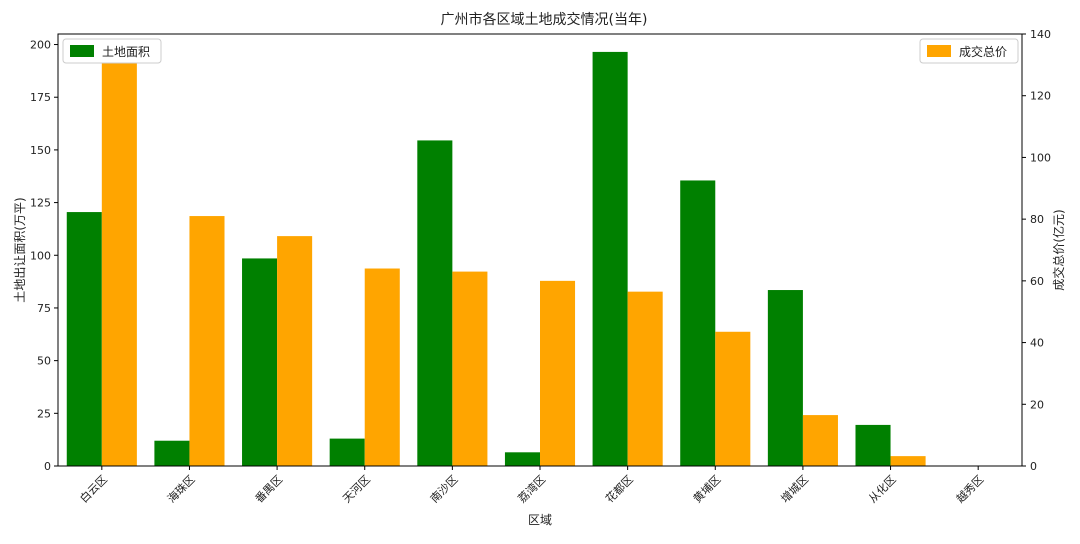  What do you see at coordinates (1037, 219) in the screenshot?
I see `right-tick-label: 80` at bounding box center [1037, 219].